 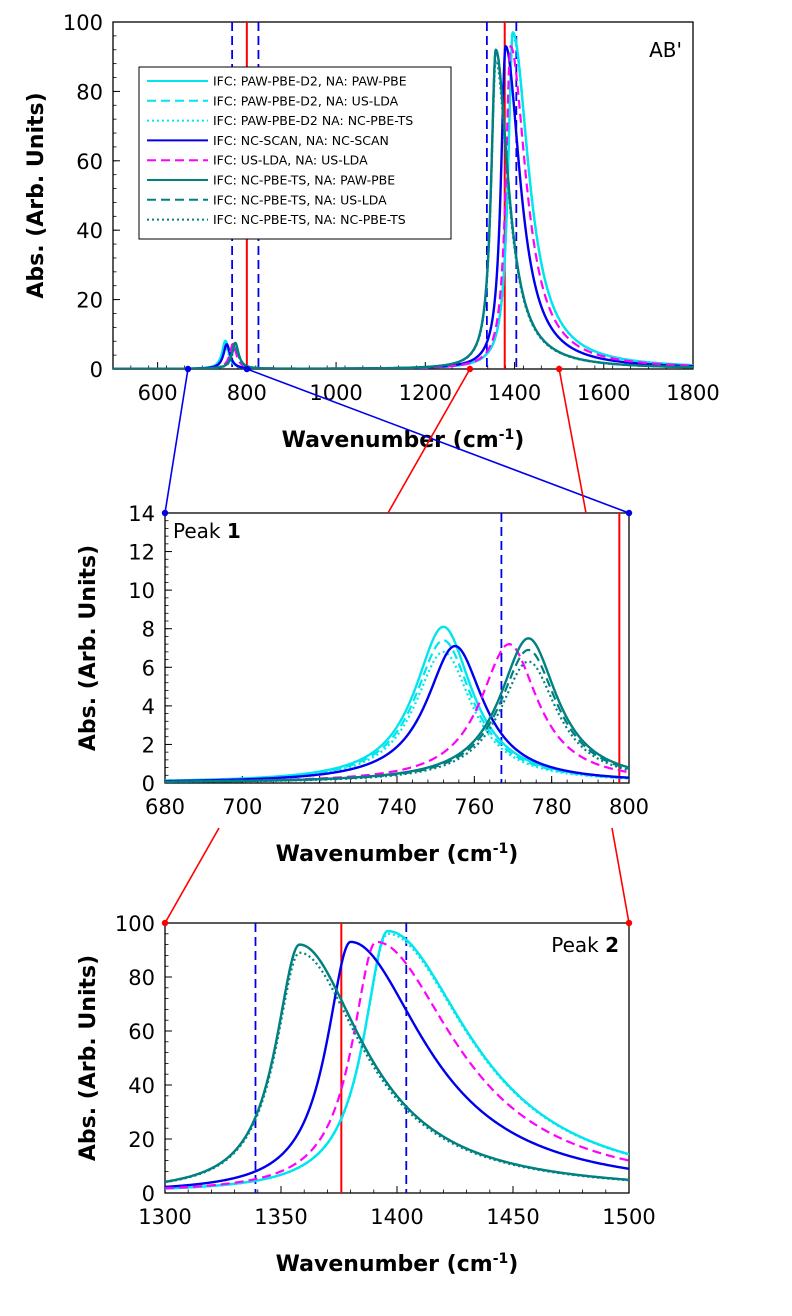 What do you see at coordinates (148, 745) in the screenshot?
I see `y-tick-label: 2` at bounding box center [148, 745].